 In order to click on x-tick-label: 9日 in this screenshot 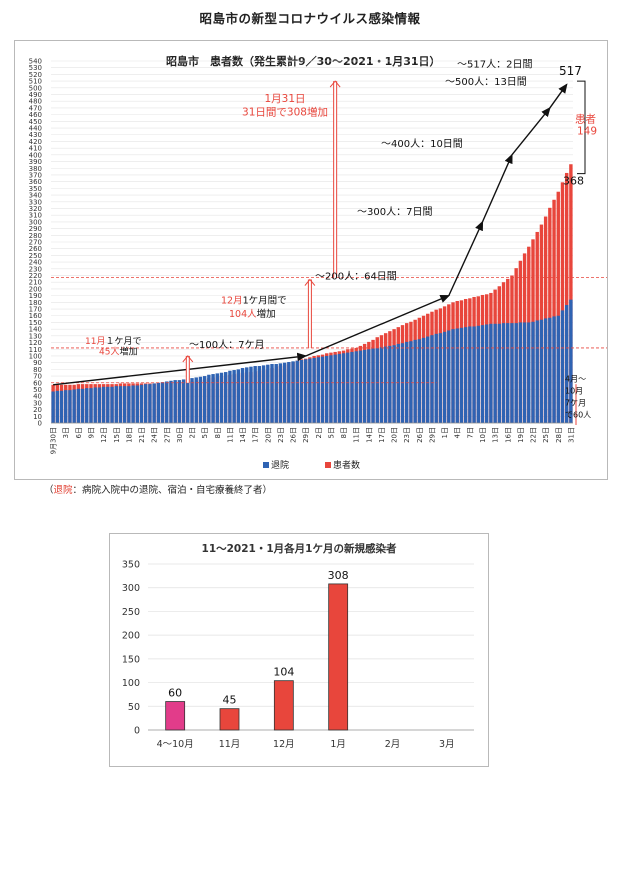, I will do `click(91, 432)`.